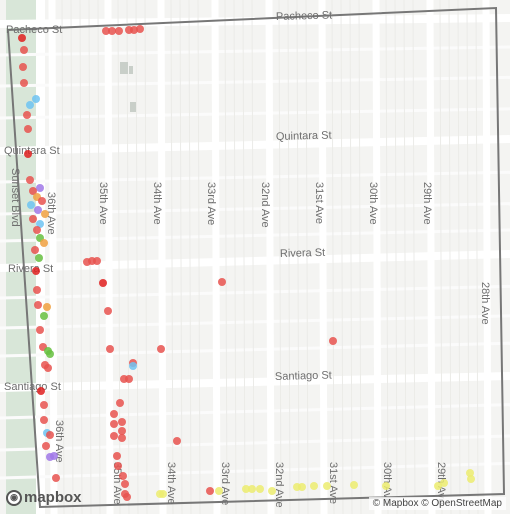 The width and height of the screenshot is (510, 514). I want to click on street-label: 28th Ave, so click(485, 303).